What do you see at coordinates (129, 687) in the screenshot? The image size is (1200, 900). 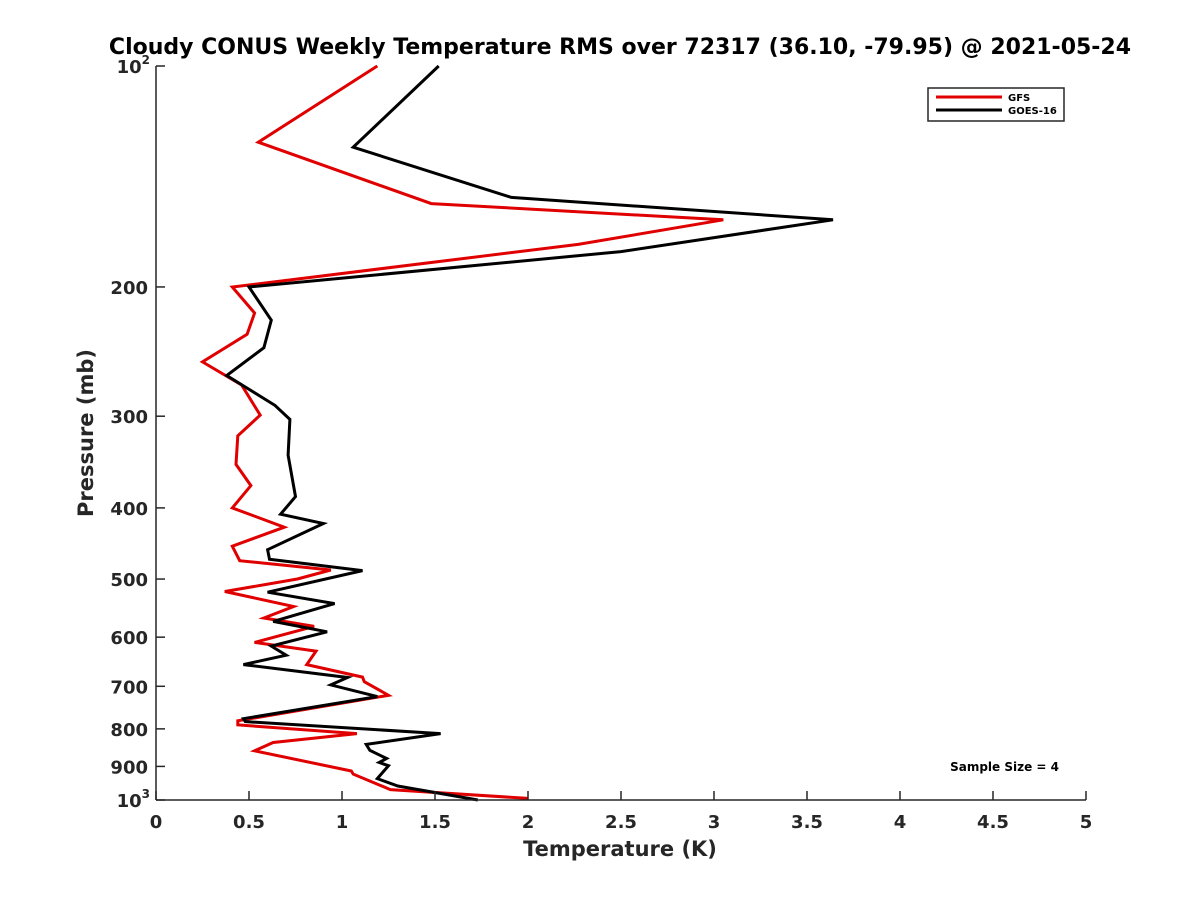 I see `y-tick-label: 700` at bounding box center [129, 687].